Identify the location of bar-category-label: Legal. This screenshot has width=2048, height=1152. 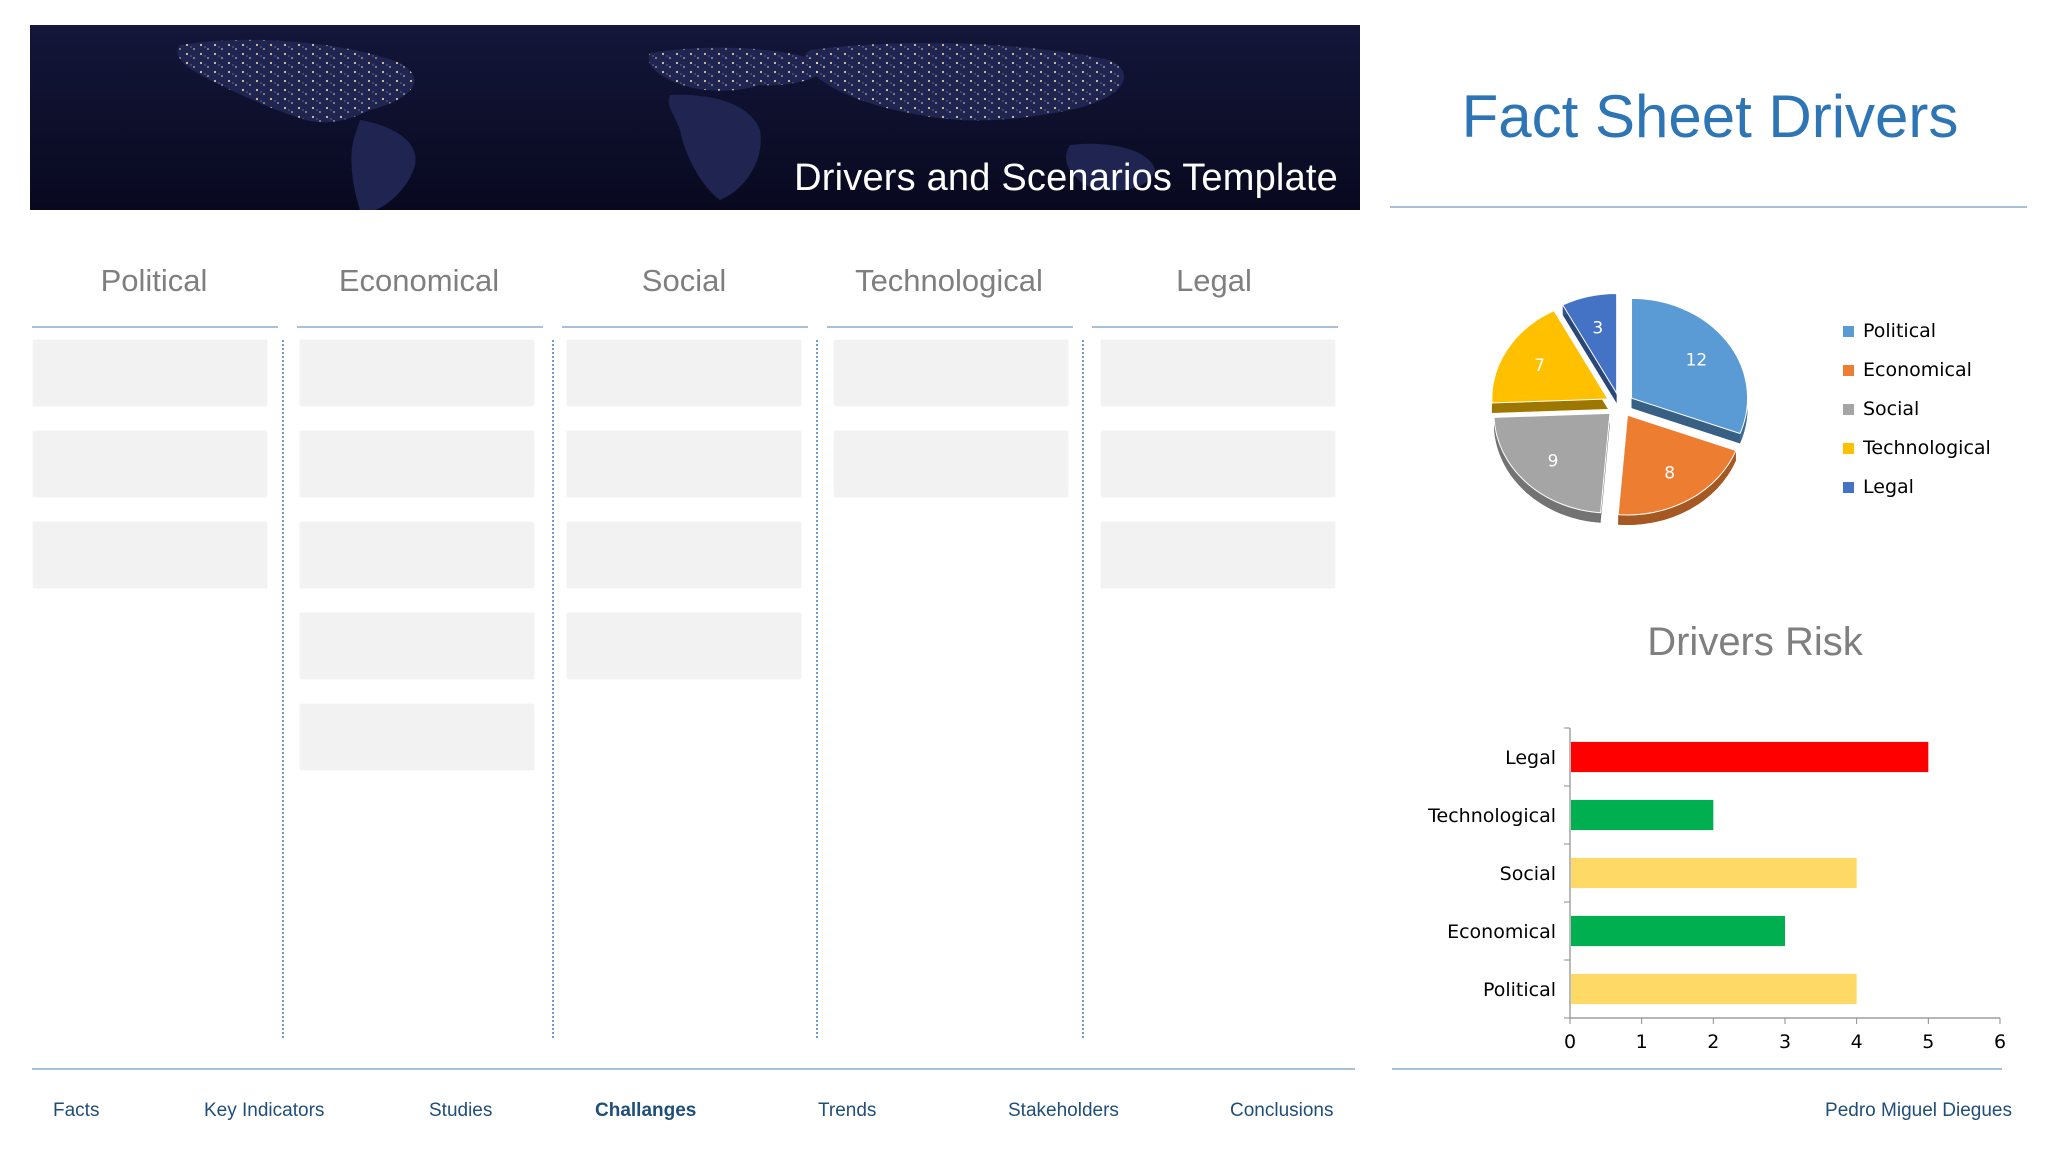
(1530, 758).